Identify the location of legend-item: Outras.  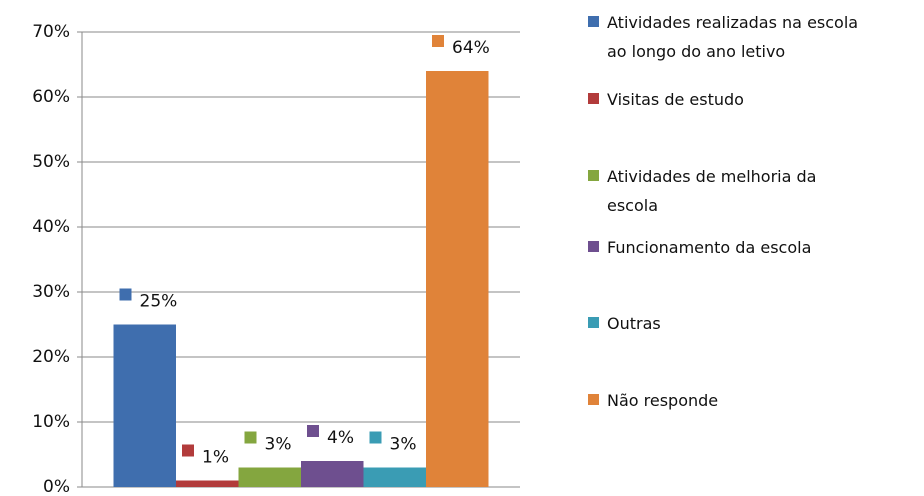
(624, 323).